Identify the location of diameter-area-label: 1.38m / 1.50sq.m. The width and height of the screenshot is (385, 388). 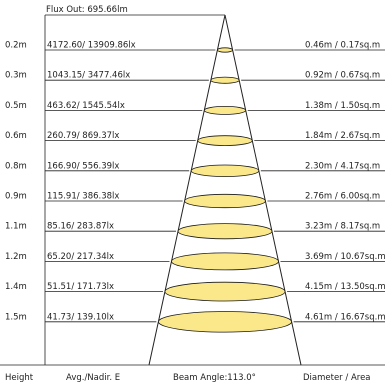
(342, 106).